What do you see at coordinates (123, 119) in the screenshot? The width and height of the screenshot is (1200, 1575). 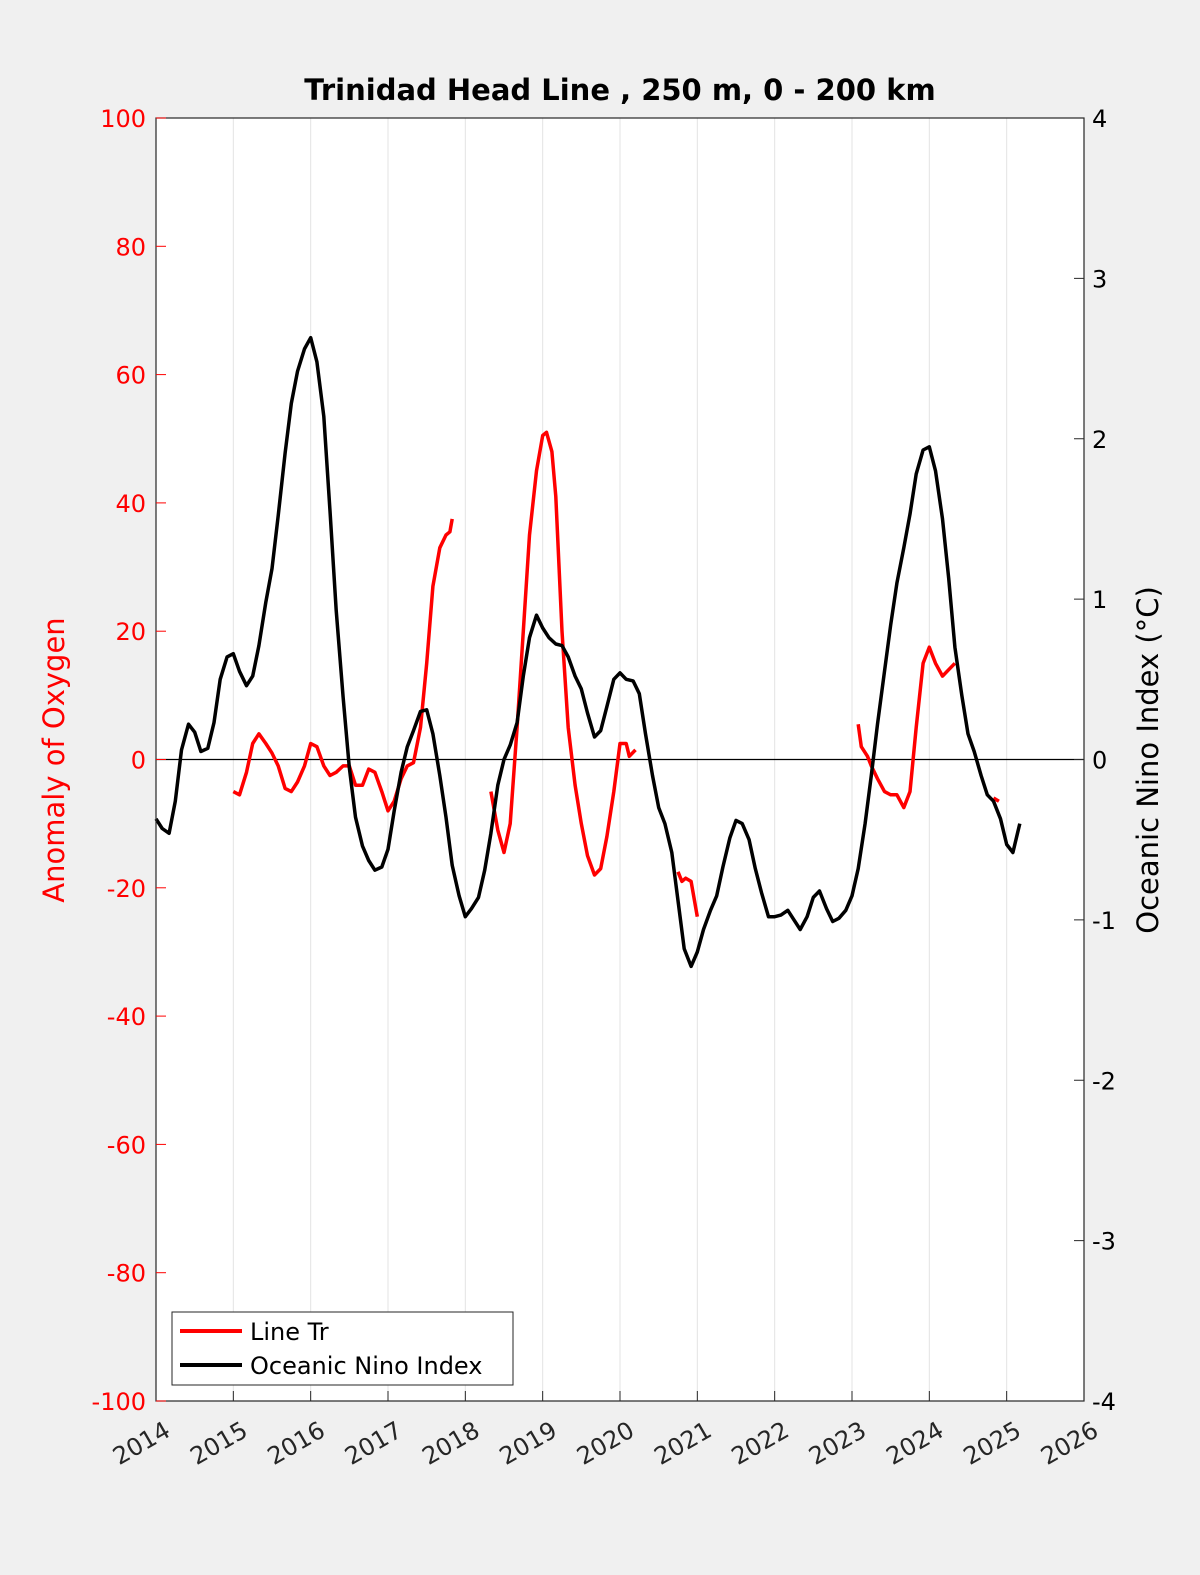 I see `y-left-tick-label-100: 100` at bounding box center [123, 119].